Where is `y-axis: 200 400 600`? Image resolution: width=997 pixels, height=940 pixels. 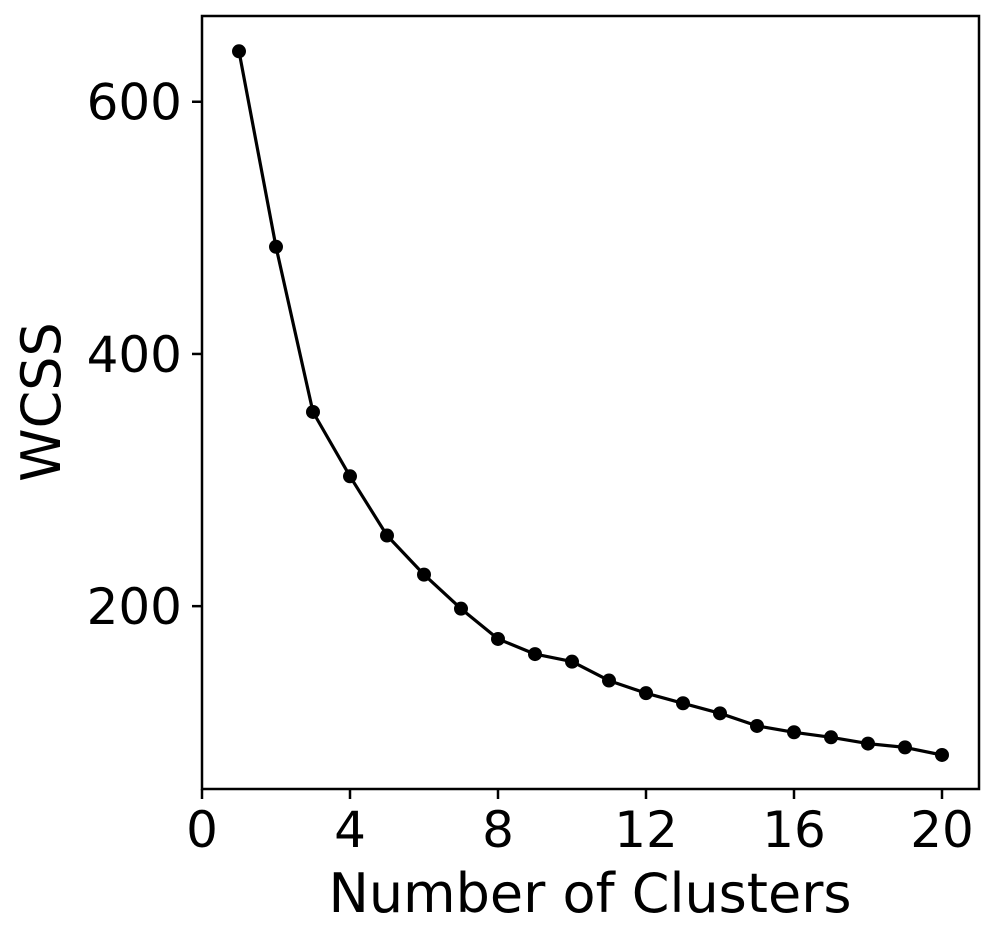
y-axis: 200 400 600 is located at coordinates (144, 355).